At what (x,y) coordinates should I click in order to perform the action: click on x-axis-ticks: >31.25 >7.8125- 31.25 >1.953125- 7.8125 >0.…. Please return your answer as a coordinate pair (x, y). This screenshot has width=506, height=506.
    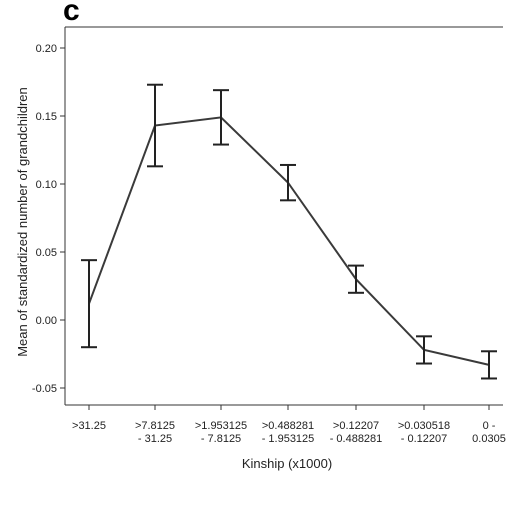
    Looking at the image, I should click on (289, 425).